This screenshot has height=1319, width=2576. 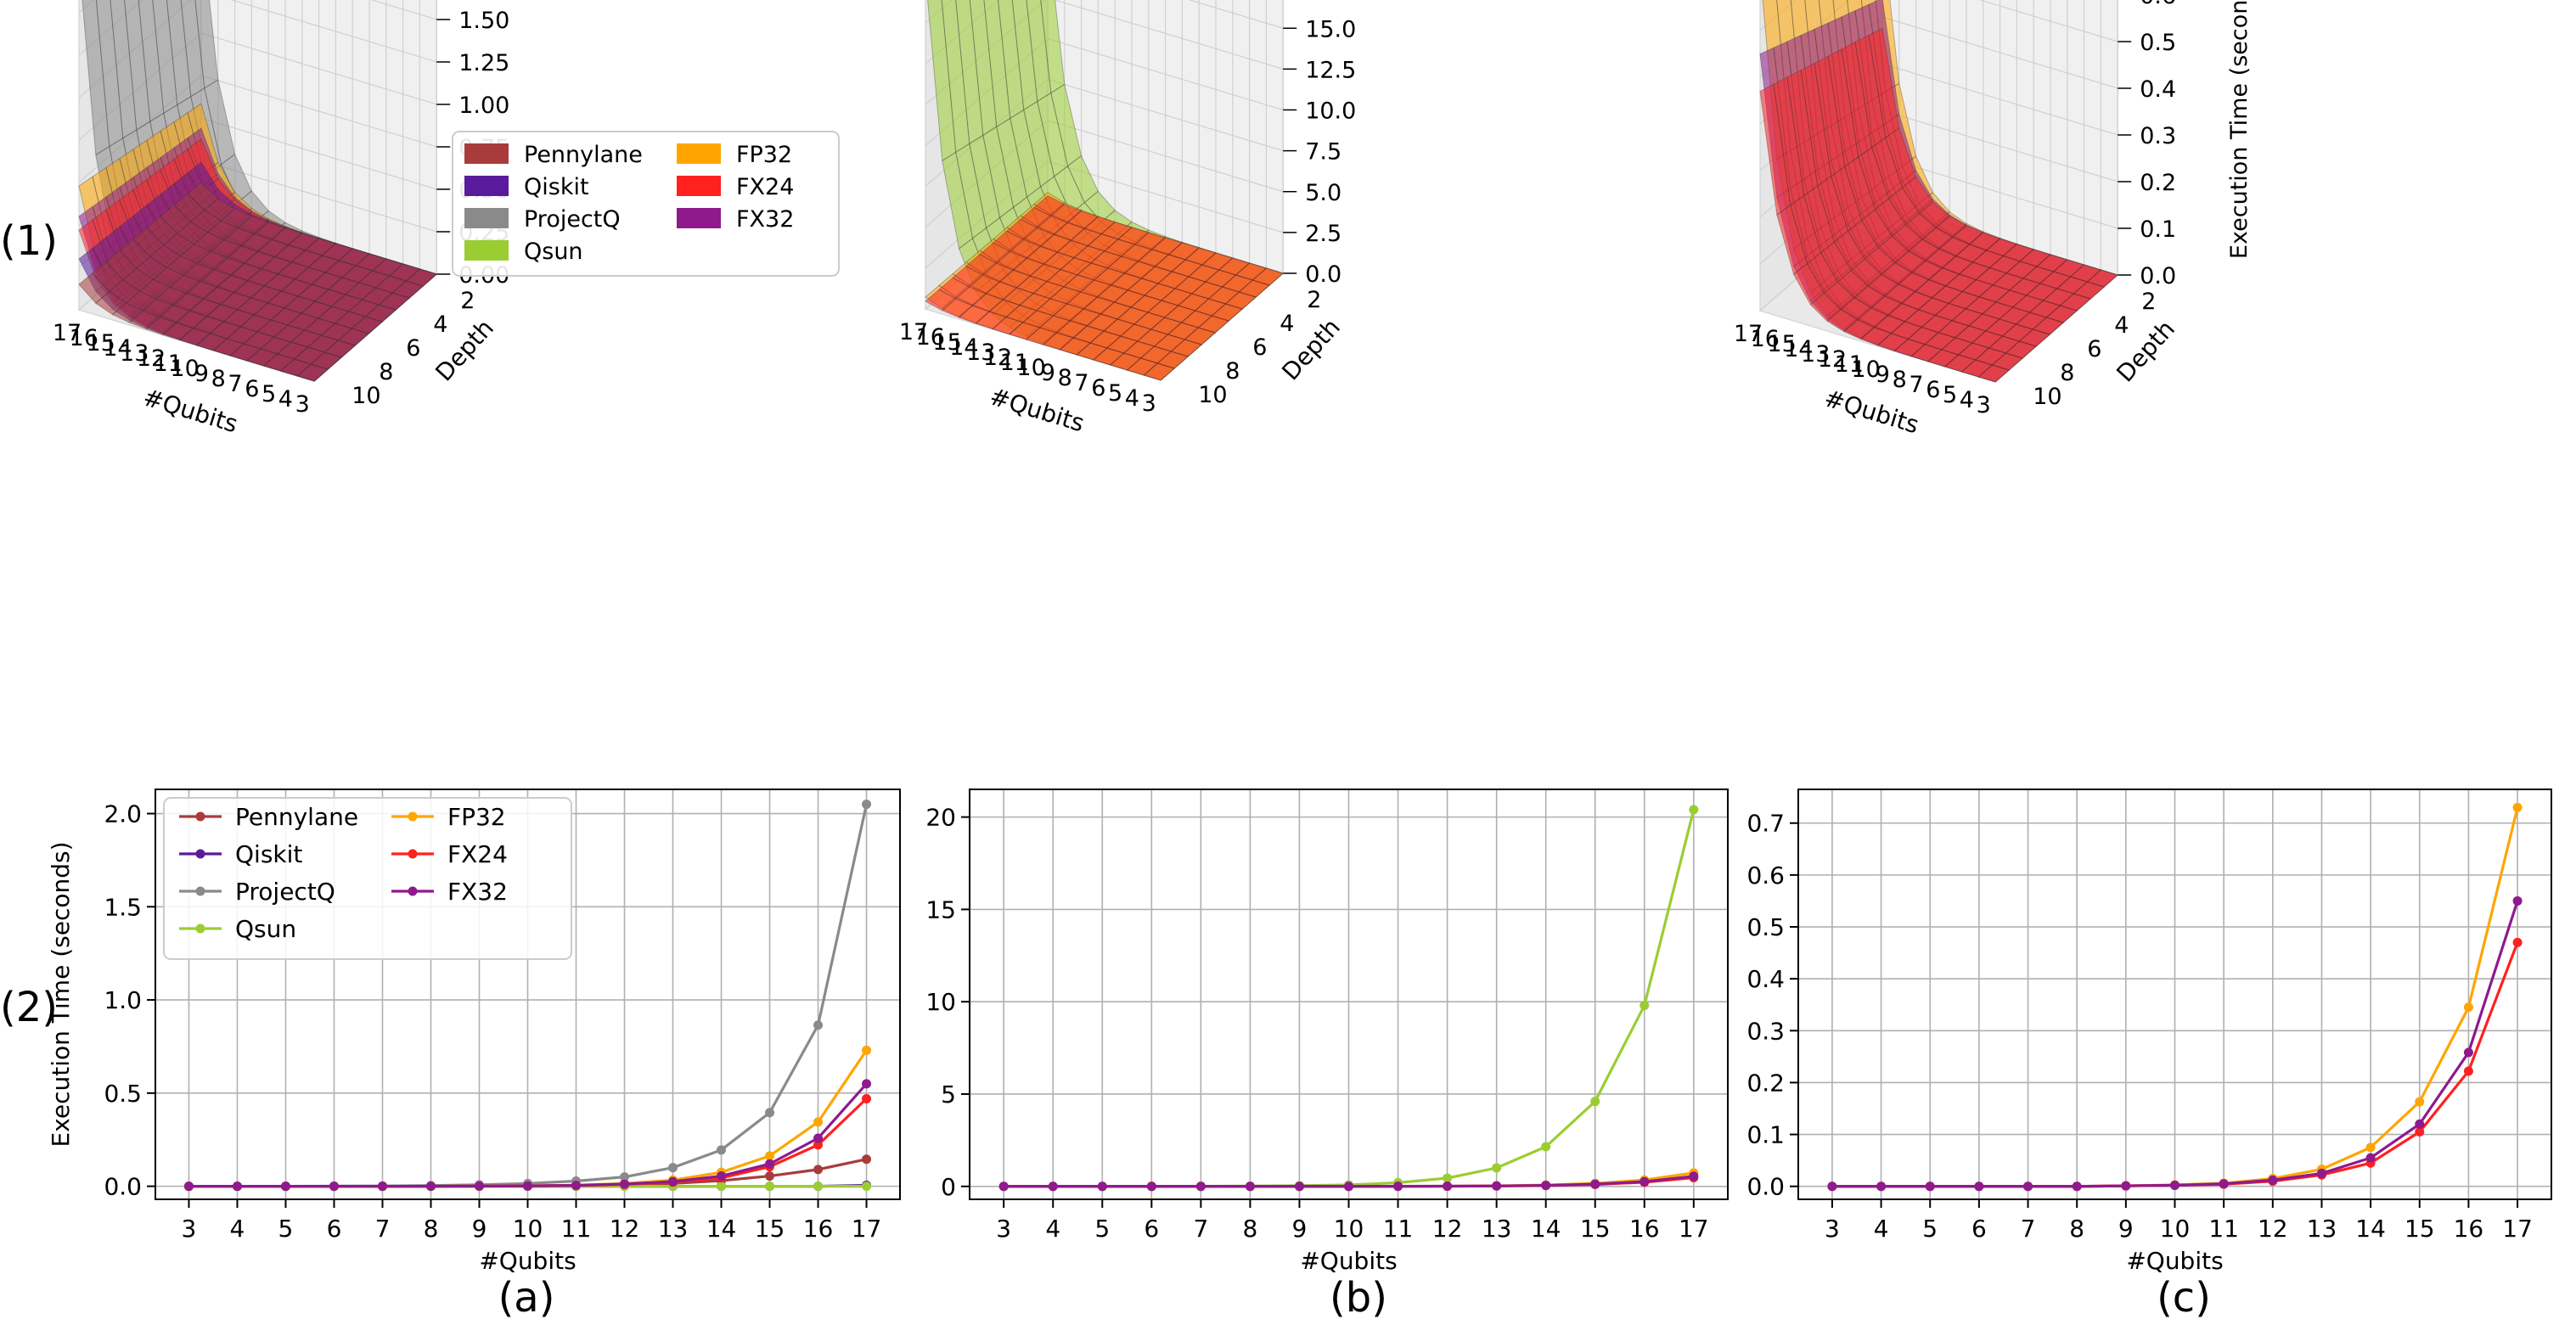 I want to click on y-tick-label: 6, so click(x=413, y=348).